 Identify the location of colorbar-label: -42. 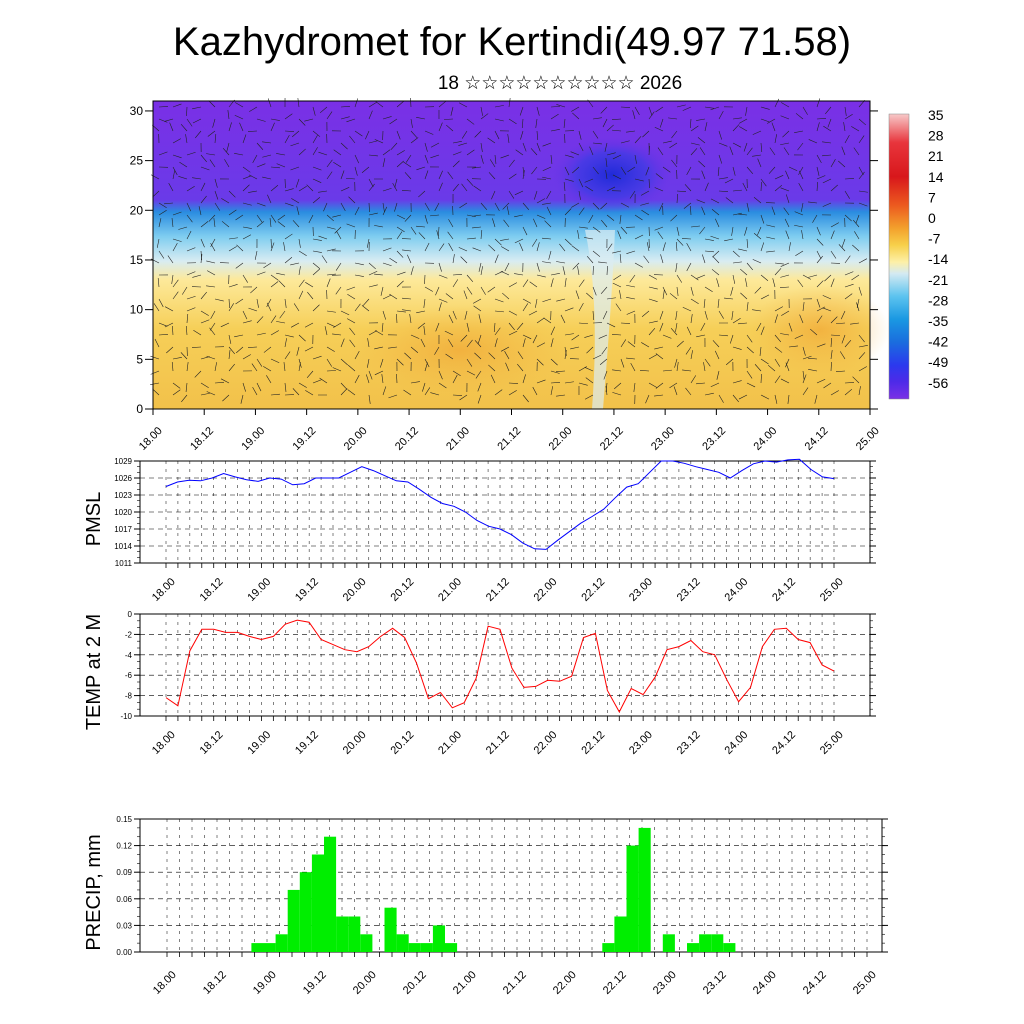
(938, 342).